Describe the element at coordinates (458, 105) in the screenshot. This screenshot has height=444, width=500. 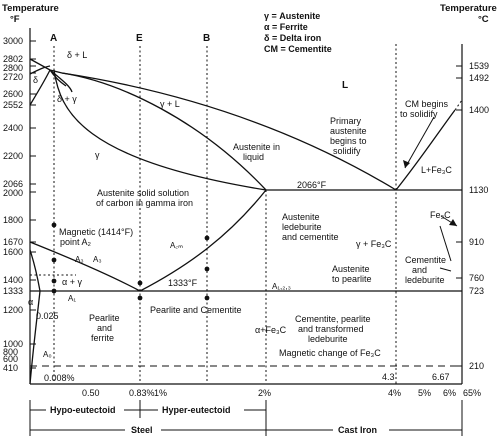
I see `liquidus-cementite-dash` at that location.